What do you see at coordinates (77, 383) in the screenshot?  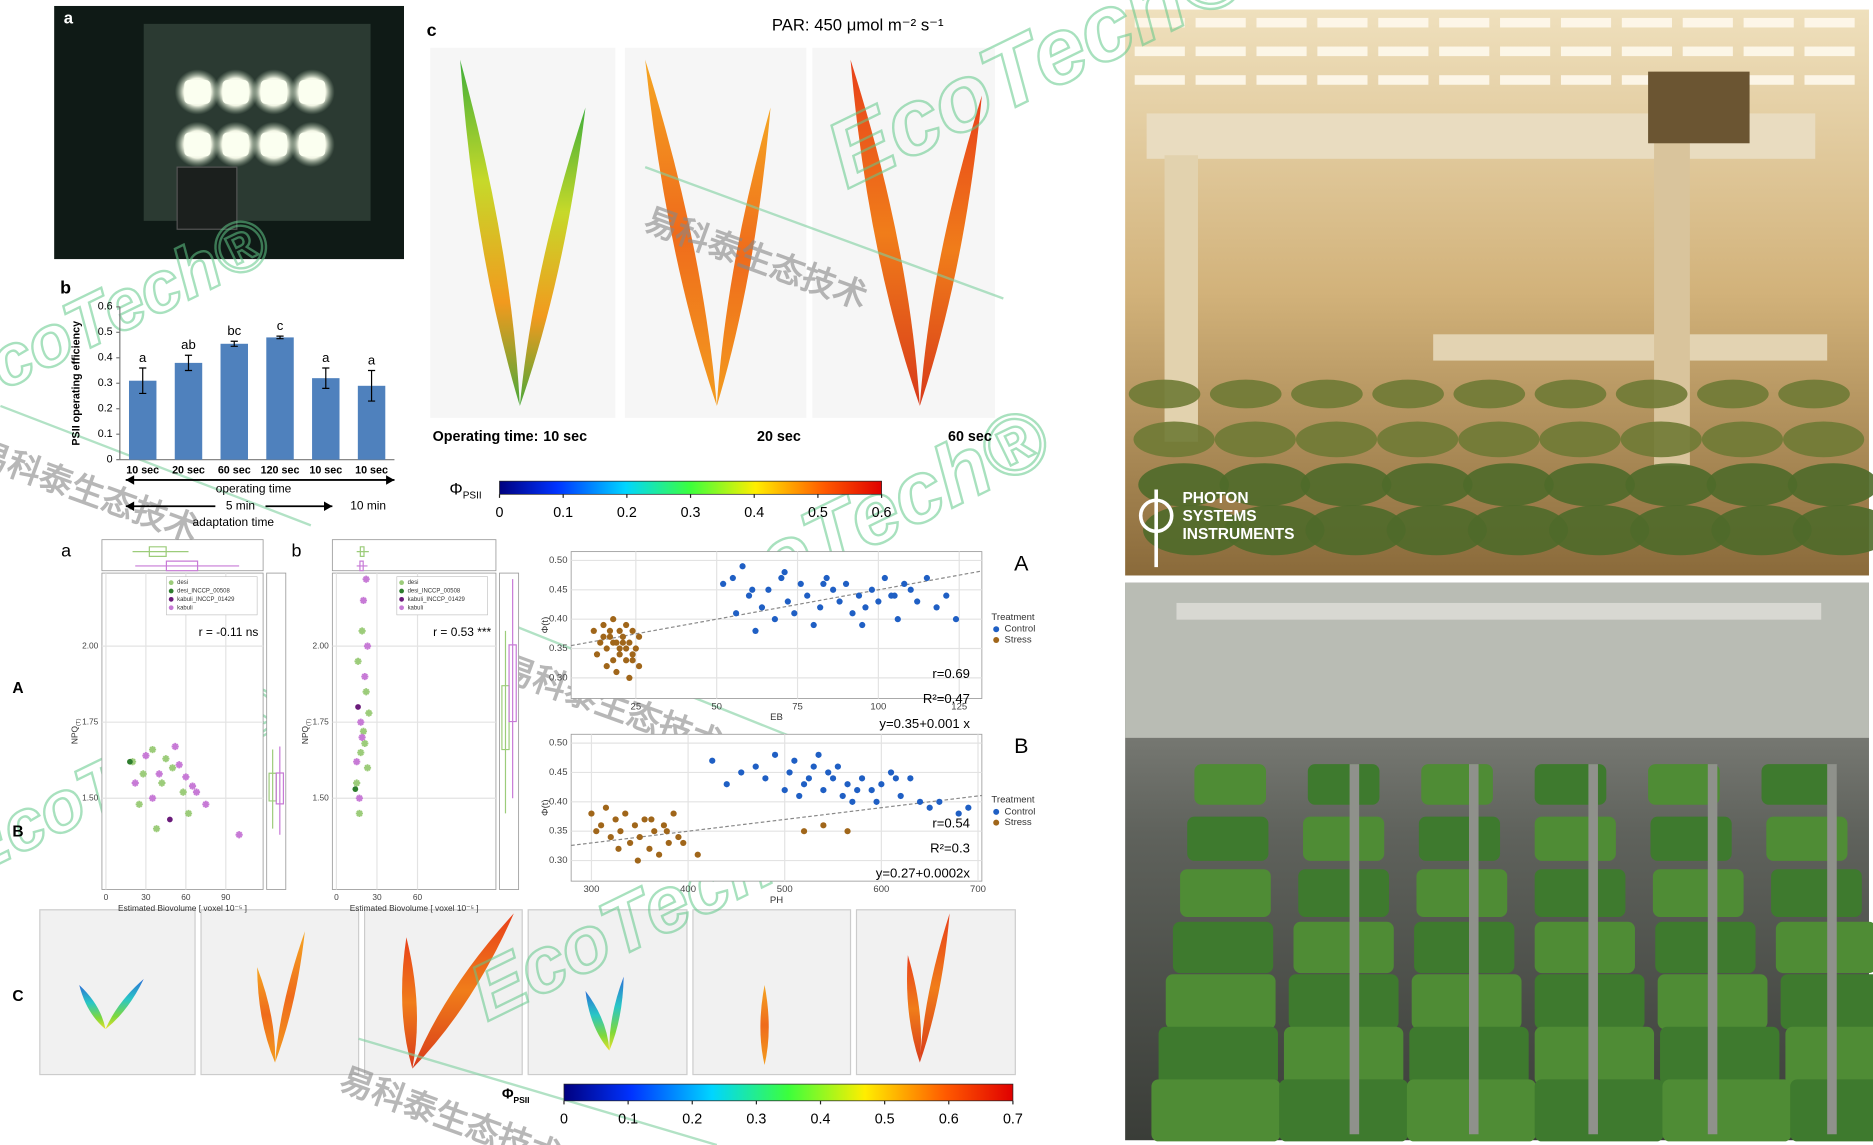 I see `y-axis-title: PSII operating efficiency` at bounding box center [77, 383].